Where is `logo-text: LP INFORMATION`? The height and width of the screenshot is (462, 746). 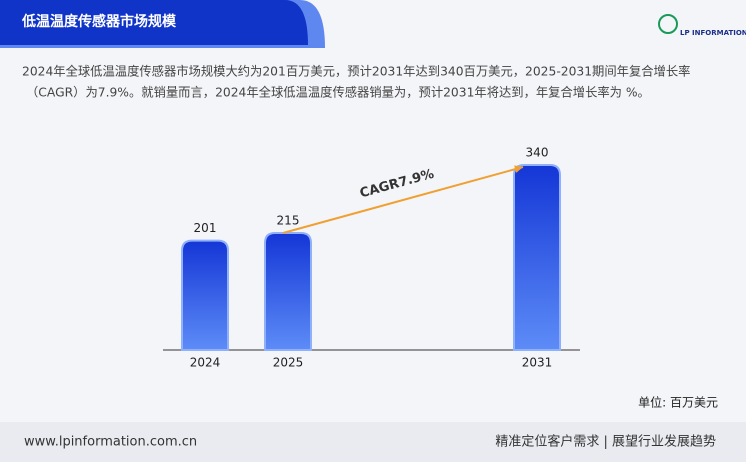
logo-text: LP INFORMATION is located at coordinates (713, 33).